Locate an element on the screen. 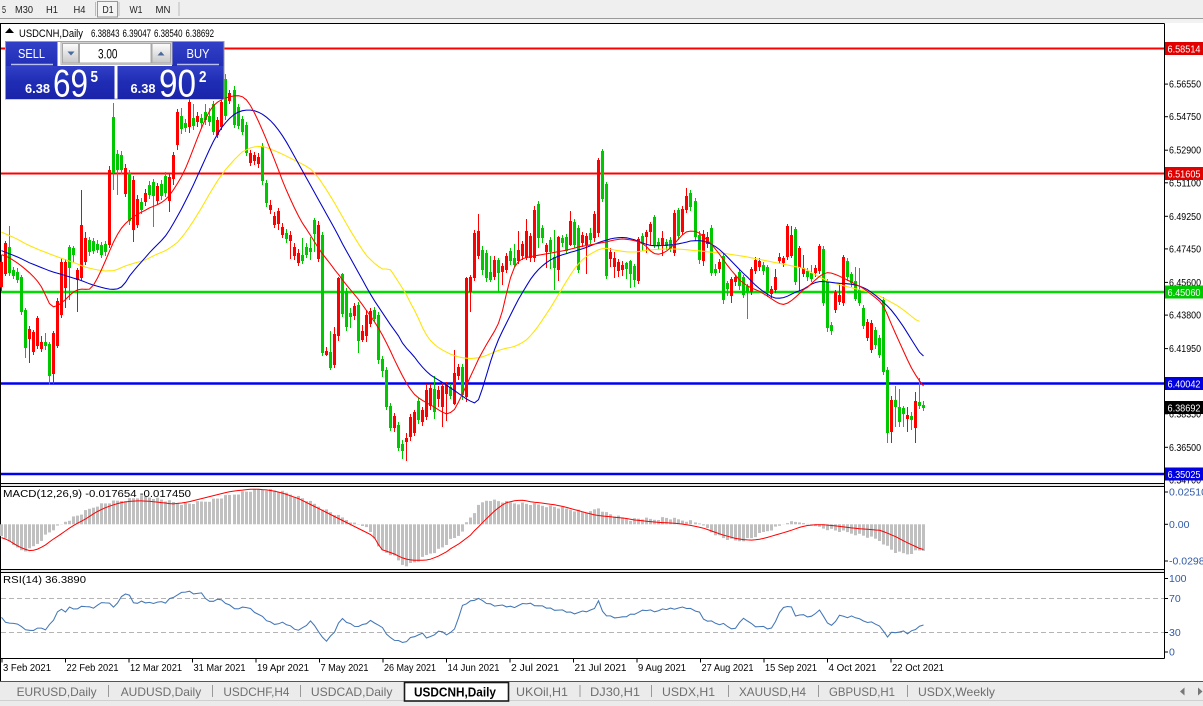 This screenshot has height=706, width=1203. svg-text: -0.02988 is located at coordinates (1186, 562).